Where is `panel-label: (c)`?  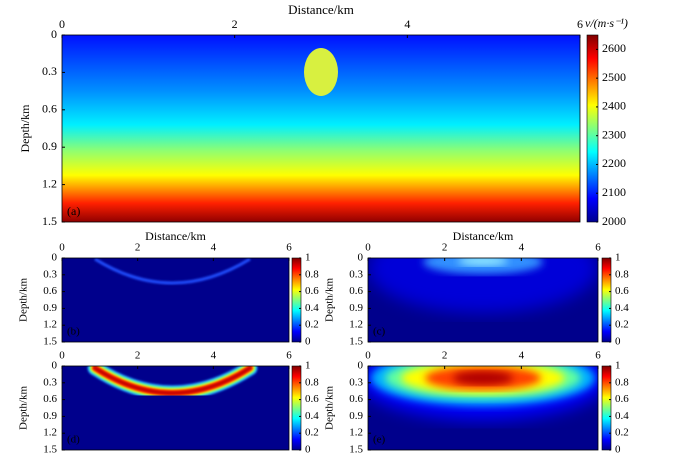 panel-label: (c) is located at coordinates (379, 332).